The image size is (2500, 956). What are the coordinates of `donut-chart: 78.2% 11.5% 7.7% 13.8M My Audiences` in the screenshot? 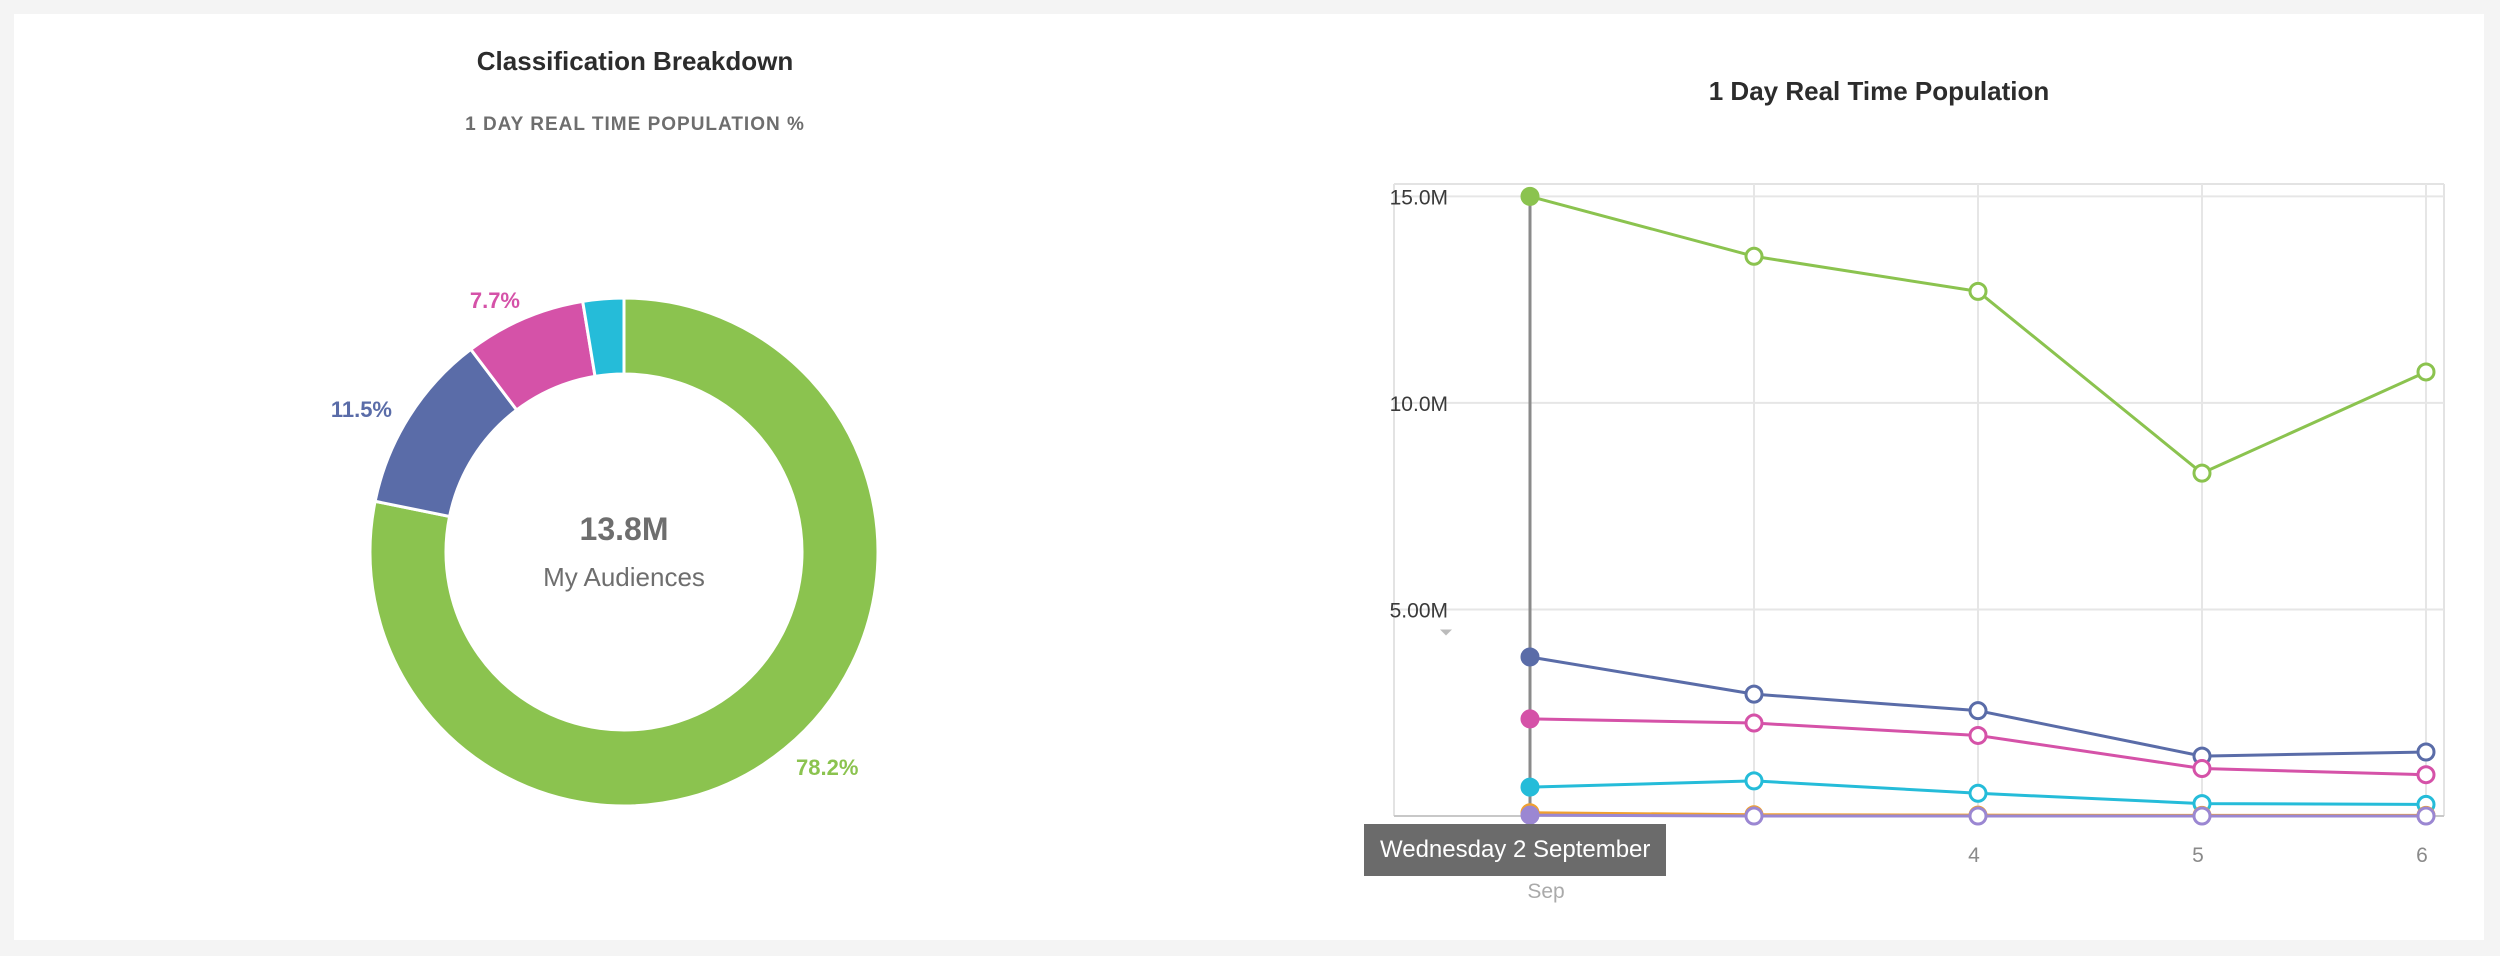 It's located at (605, 548).